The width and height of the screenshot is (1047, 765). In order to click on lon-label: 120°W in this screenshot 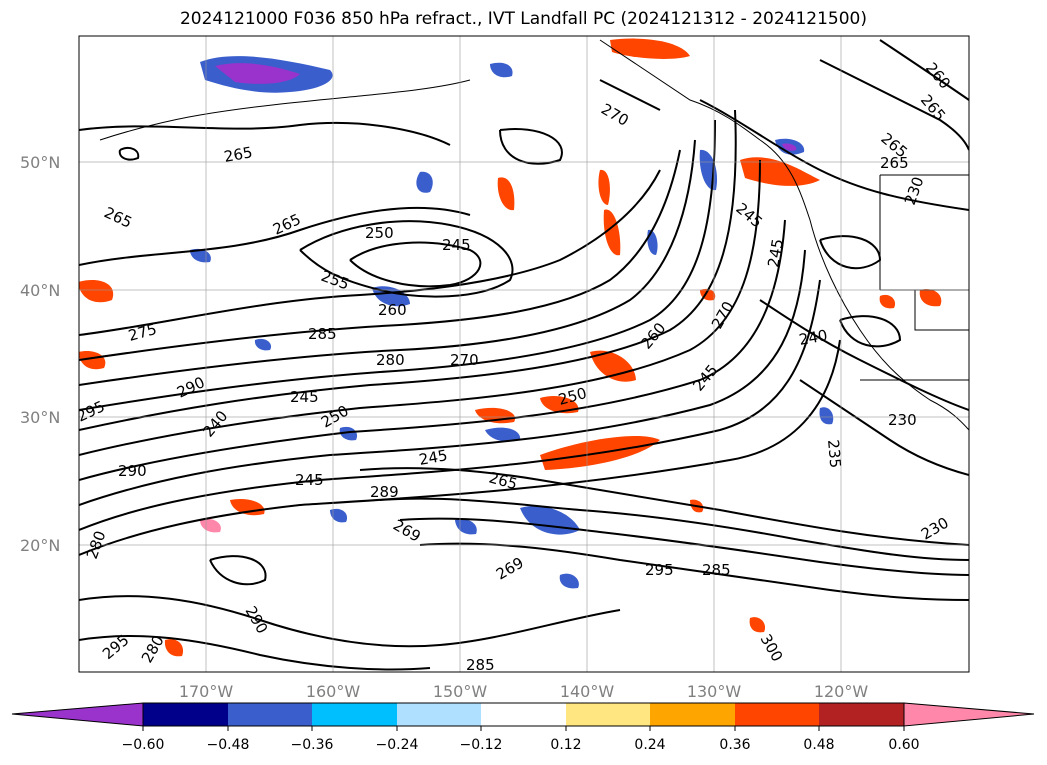, I will do `click(841, 691)`.